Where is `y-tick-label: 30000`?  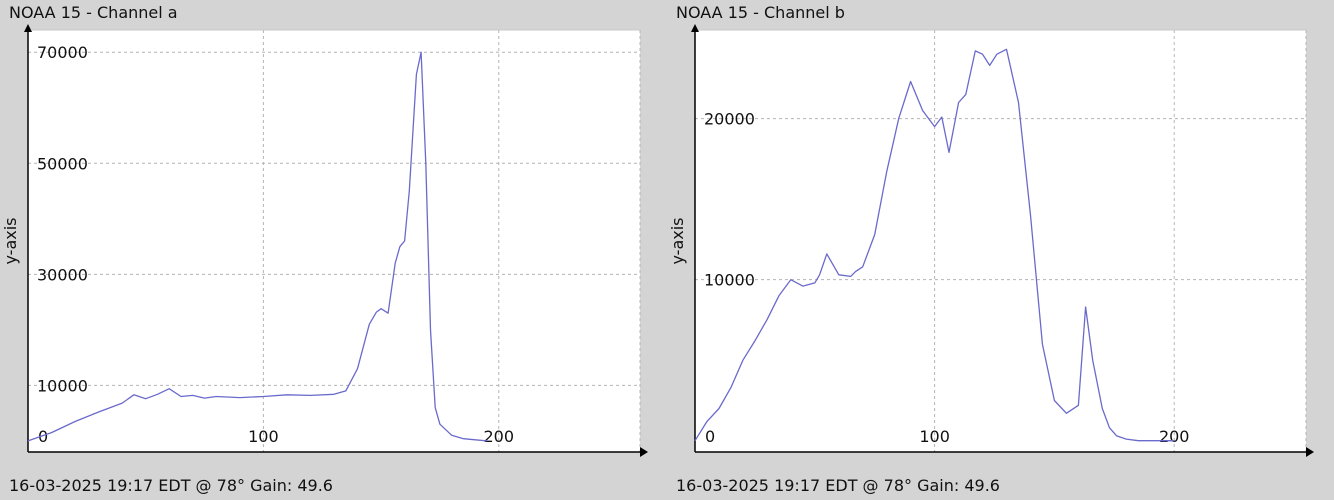 y-tick-label: 30000 is located at coordinates (62, 274).